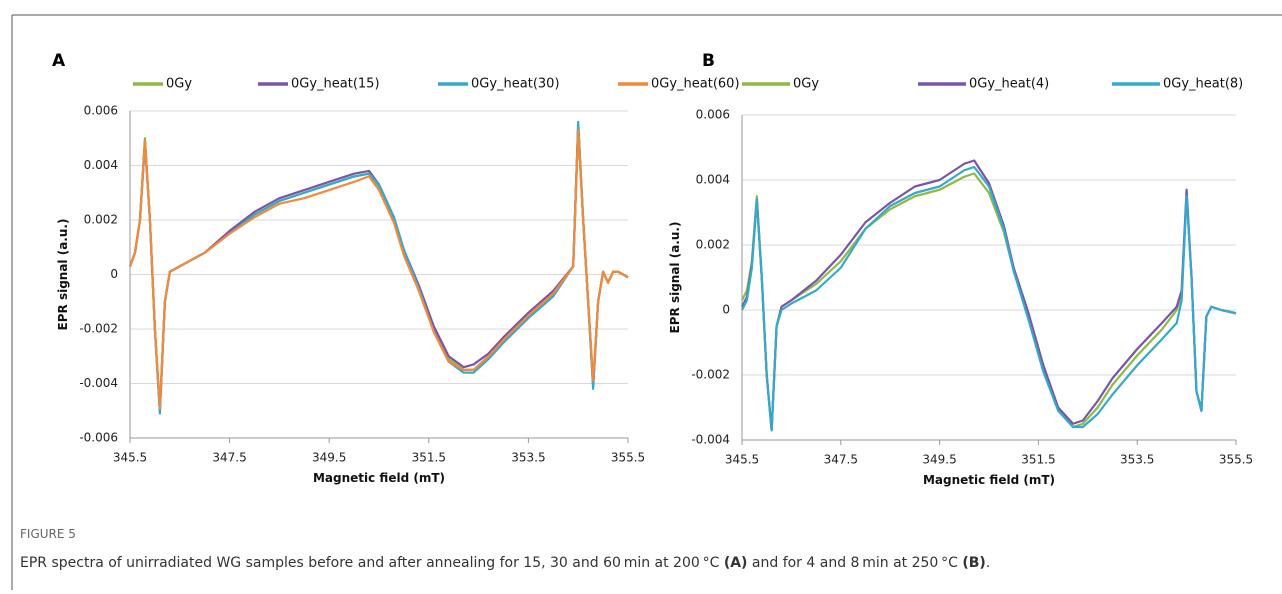 The image size is (1282, 594). Describe the element at coordinates (1009, 84) in the screenshot. I see `legend-label: 0Gy_heat(4)` at that location.